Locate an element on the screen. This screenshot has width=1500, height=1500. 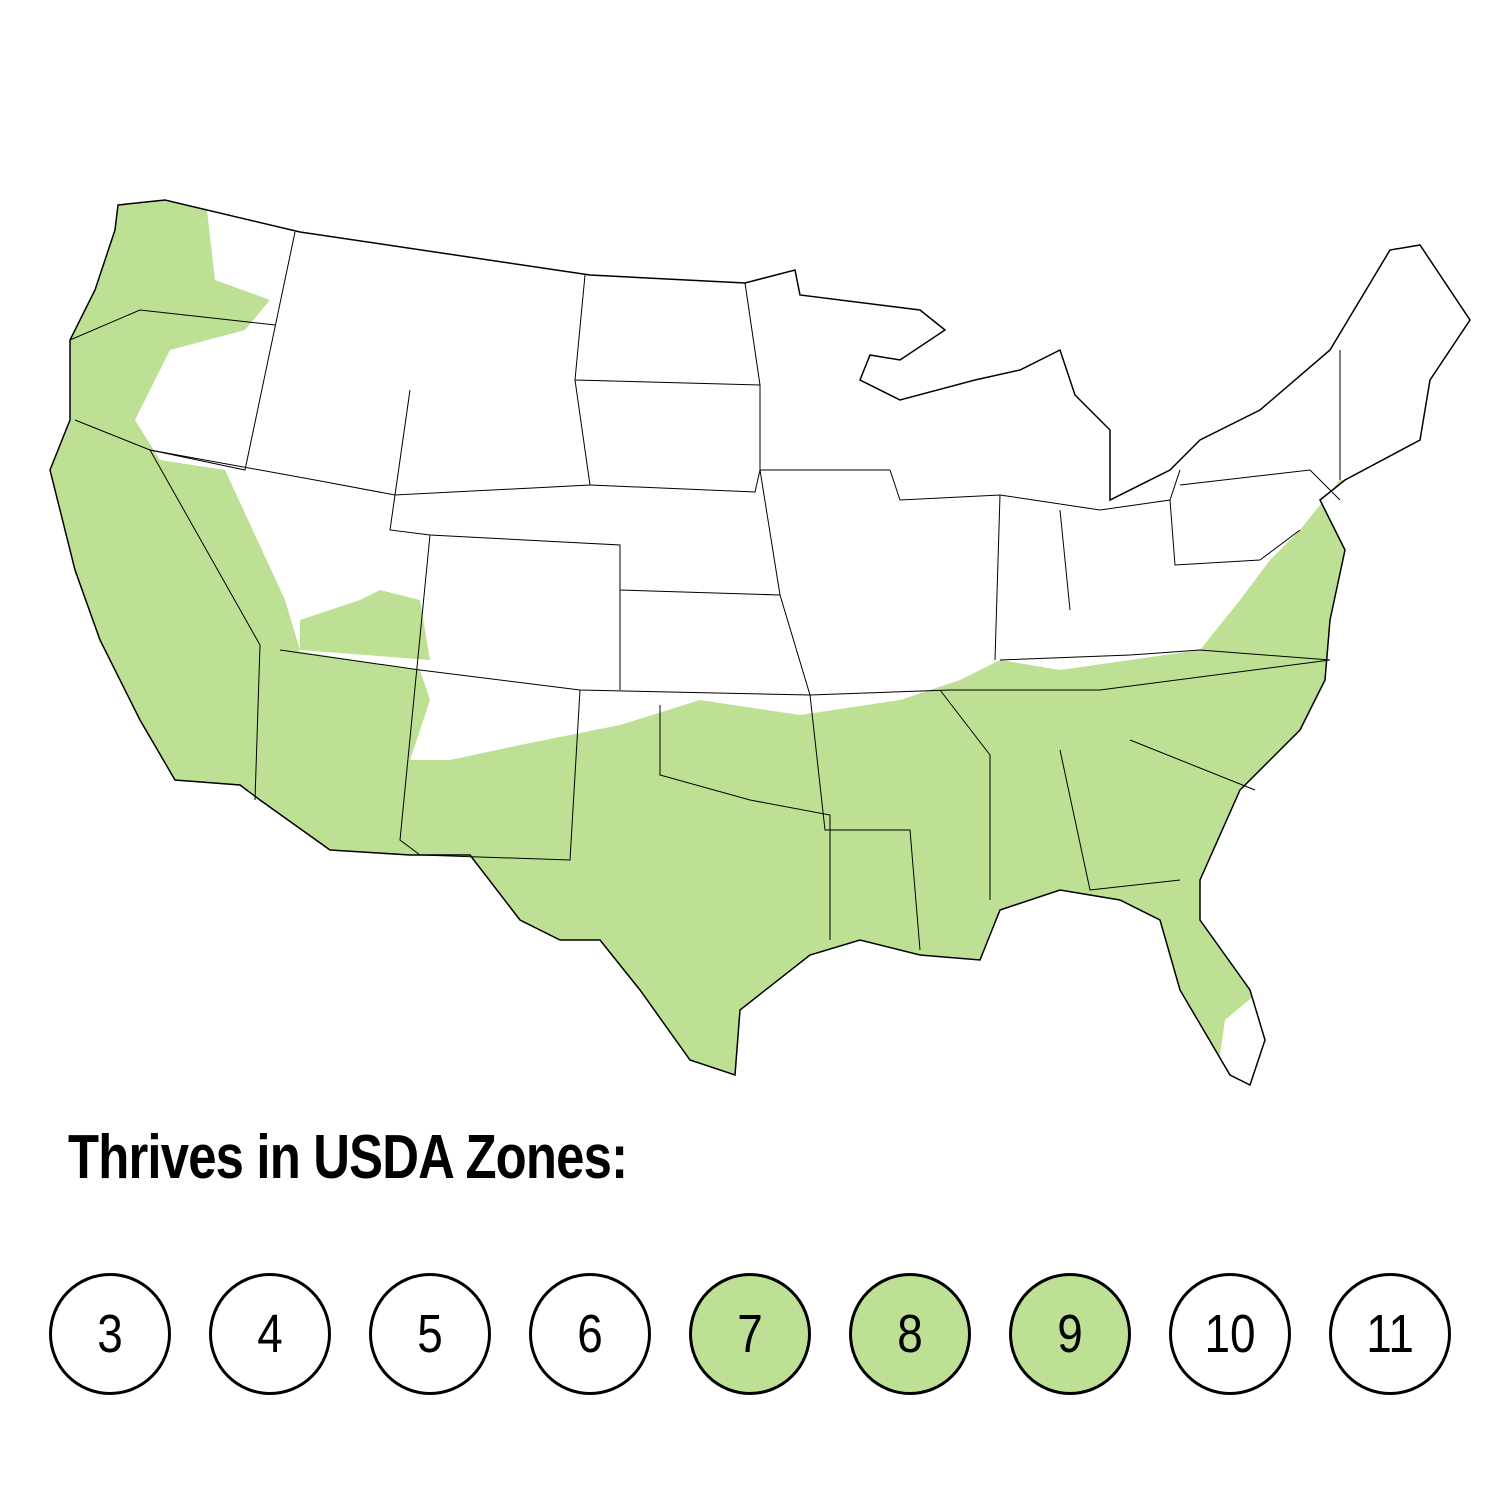
zone-label: 8 is located at coordinates (910, 1334).